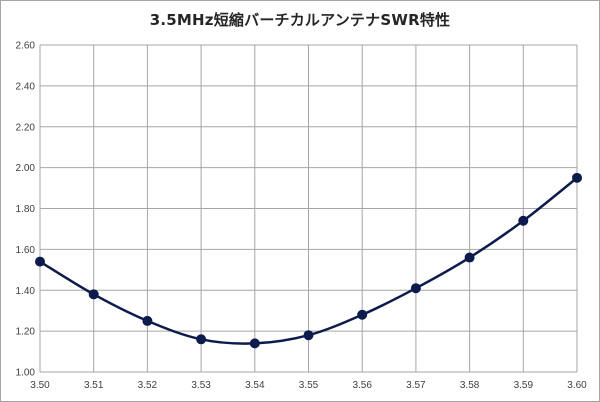 The height and width of the screenshot is (402, 600). What do you see at coordinates (40, 385) in the screenshot?
I see `x-tick-label: 3.50` at bounding box center [40, 385].